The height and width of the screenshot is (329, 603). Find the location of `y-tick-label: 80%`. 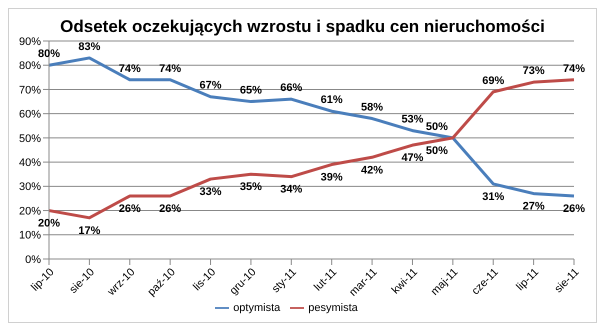

y-tick-label: 80% is located at coordinates (30, 66).